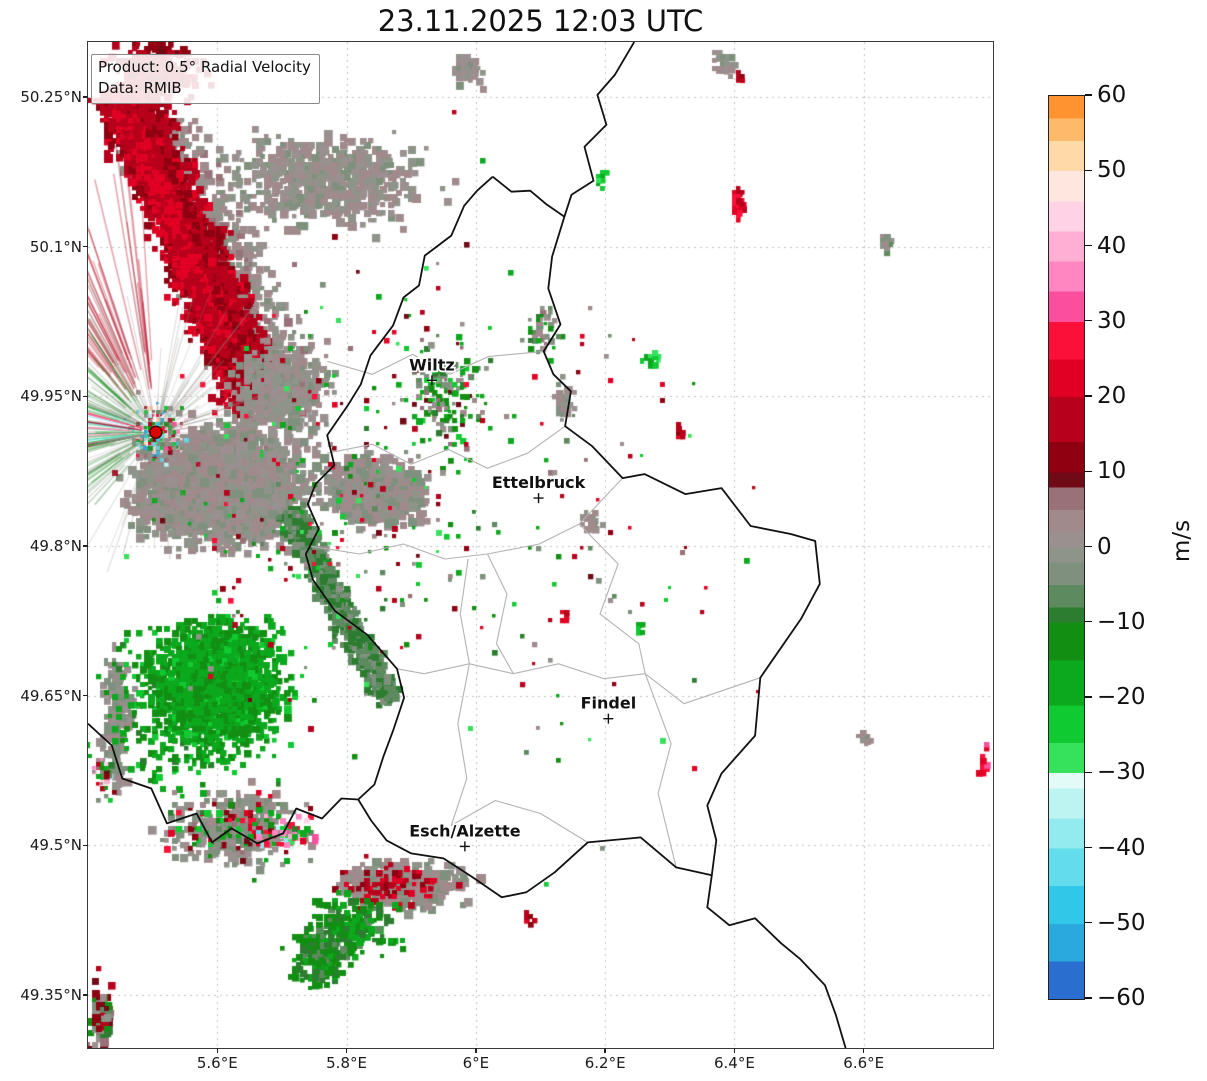 The image size is (1207, 1081). Describe the element at coordinates (223, 783) in the screenshot. I see `country-border-france-belgium` at that location.